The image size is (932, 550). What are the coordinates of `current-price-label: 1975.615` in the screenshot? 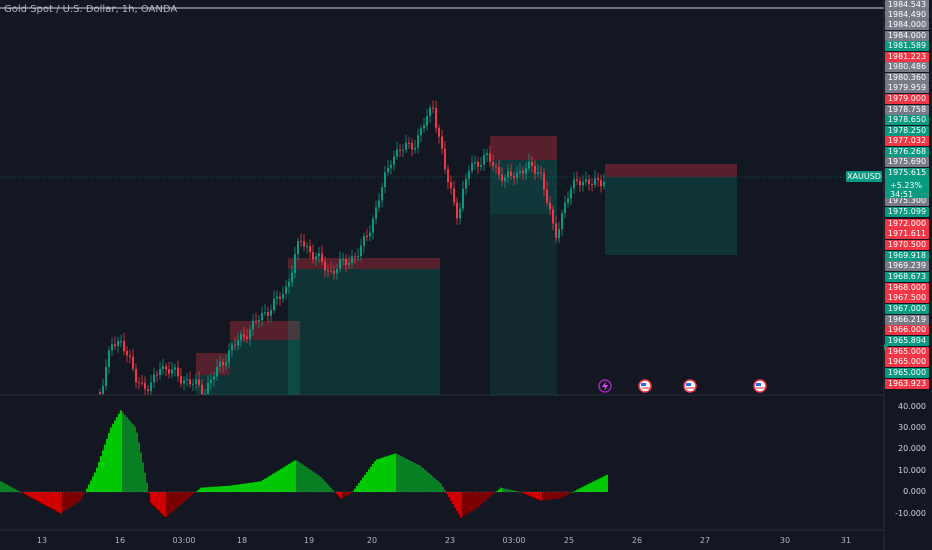 It's located at (907, 183).